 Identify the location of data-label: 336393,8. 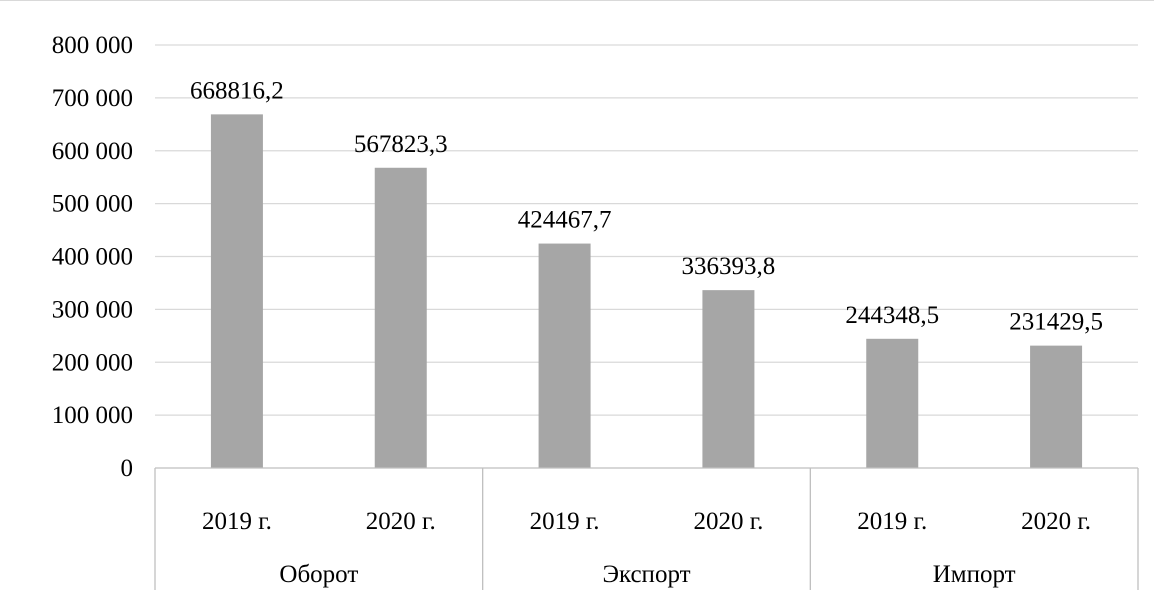
(729, 266).